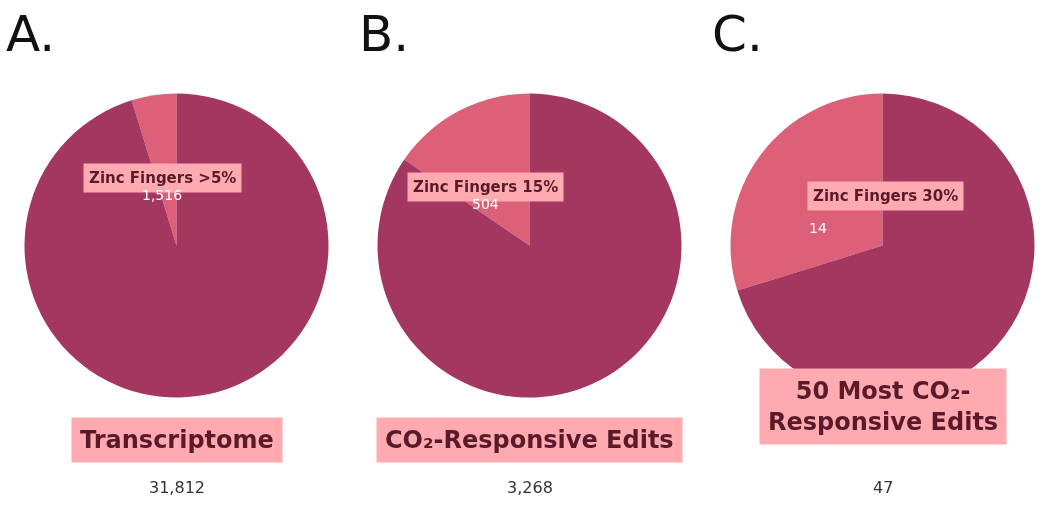 The image size is (1059, 517). I want to click on text: 3,268, so click(530, 487).